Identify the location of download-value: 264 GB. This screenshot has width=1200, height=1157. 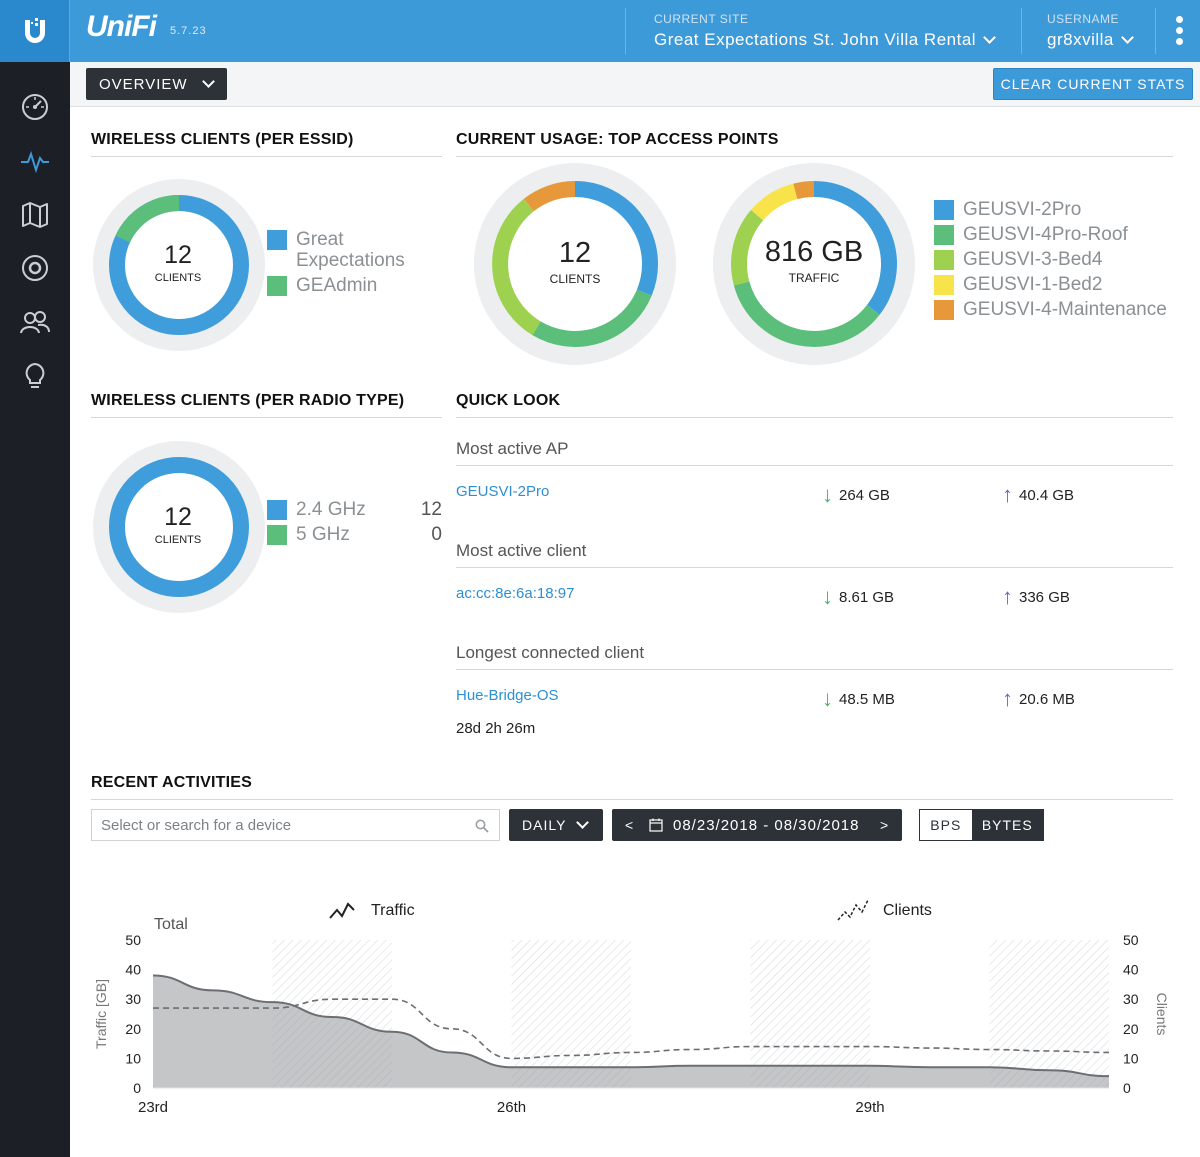
(864, 495).